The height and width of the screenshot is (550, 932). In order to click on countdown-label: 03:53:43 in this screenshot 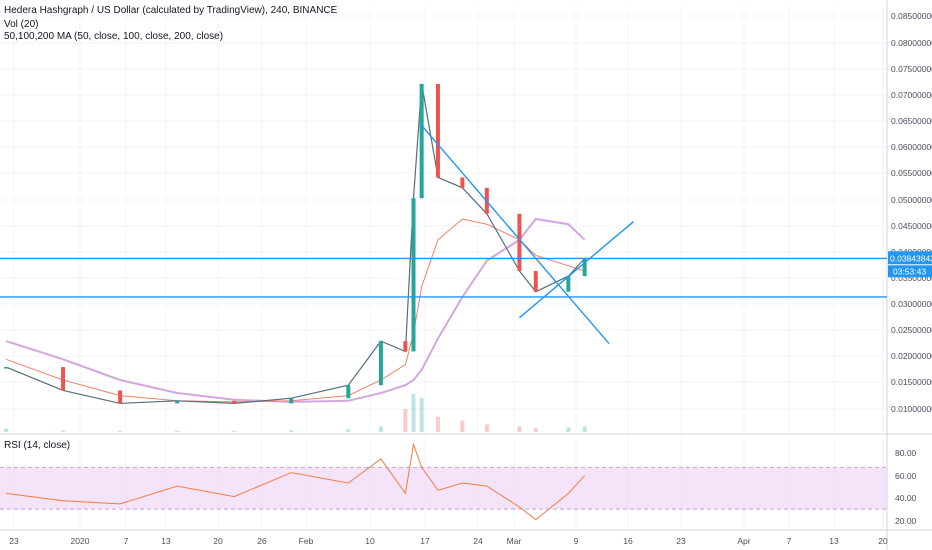, I will do `click(909, 271)`.